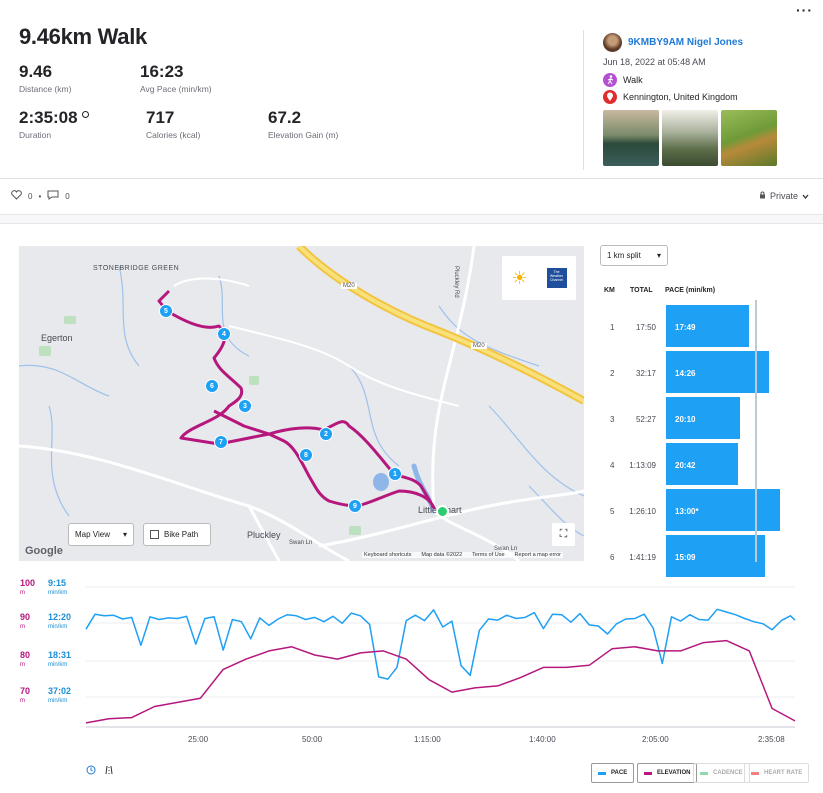  I want to click on cadence-swatch, so click(704, 773).